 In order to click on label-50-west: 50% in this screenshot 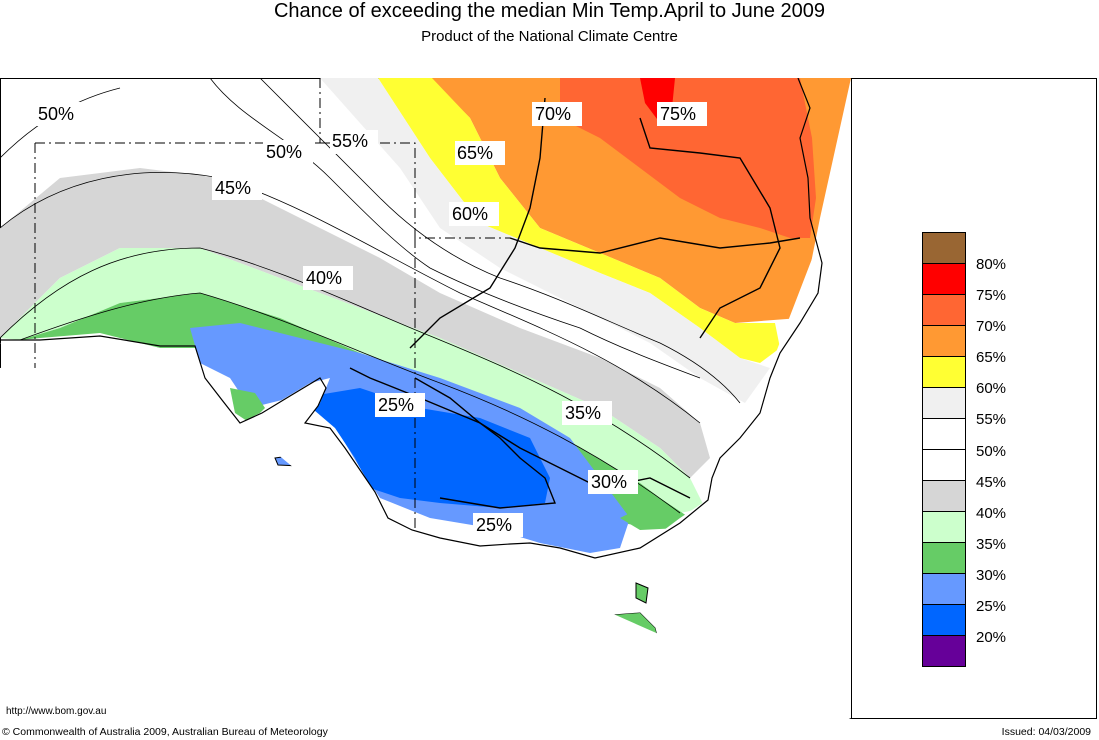, I will do `click(56, 114)`.